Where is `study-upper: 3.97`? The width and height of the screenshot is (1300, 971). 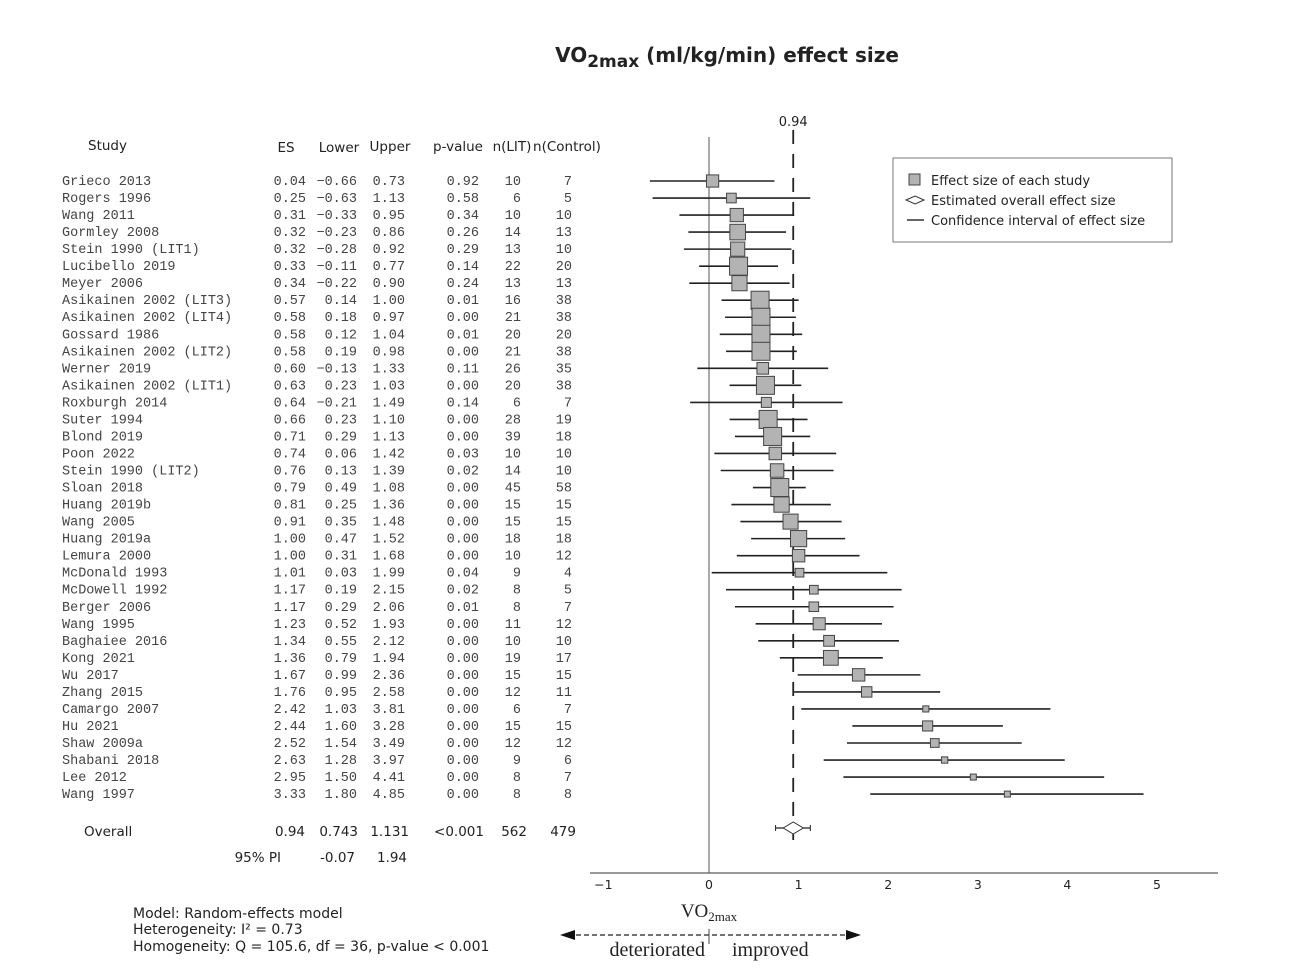 study-upper: 3.97 is located at coordinates (389, 761).